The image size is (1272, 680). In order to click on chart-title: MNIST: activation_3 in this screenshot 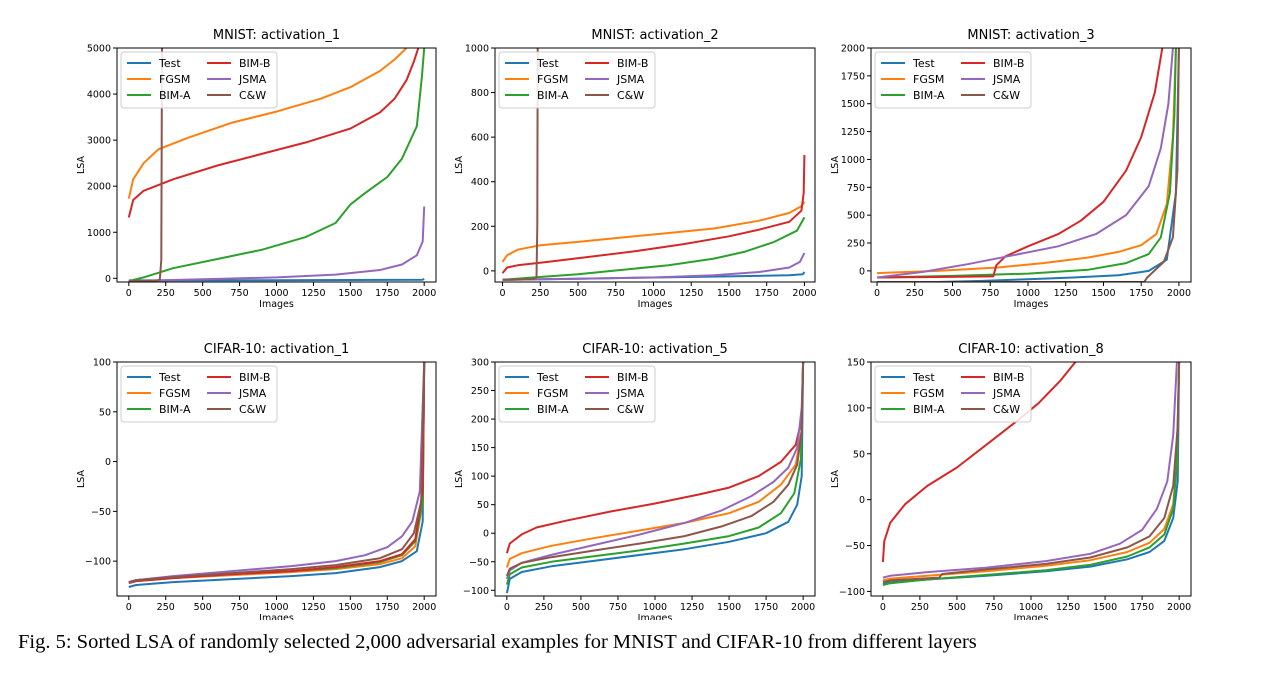, I will do `click(1030, 35)`.